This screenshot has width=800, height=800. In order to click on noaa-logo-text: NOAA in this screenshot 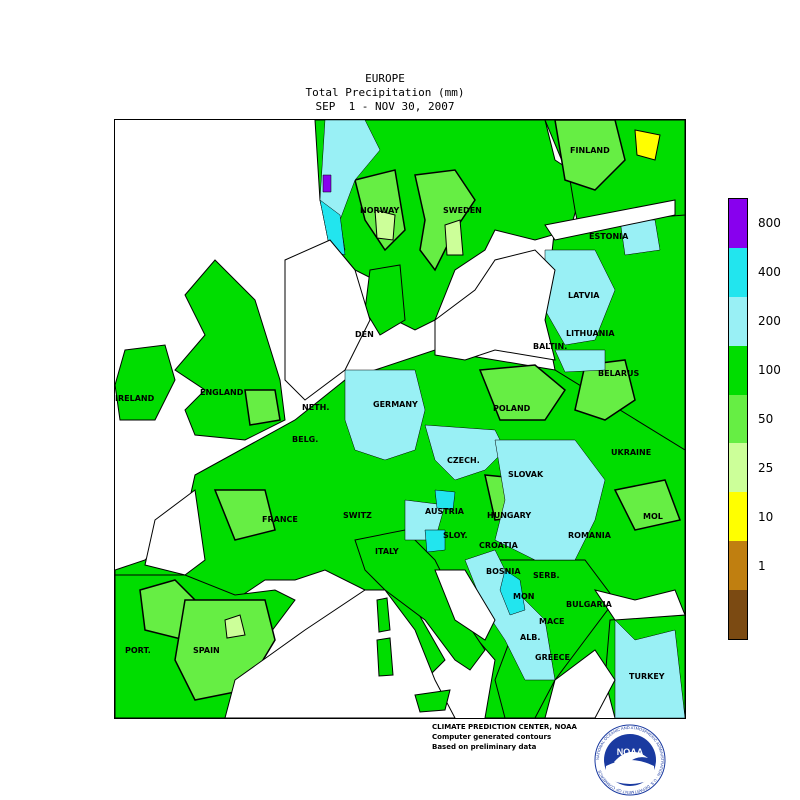, I will do `click(630, 752)`.